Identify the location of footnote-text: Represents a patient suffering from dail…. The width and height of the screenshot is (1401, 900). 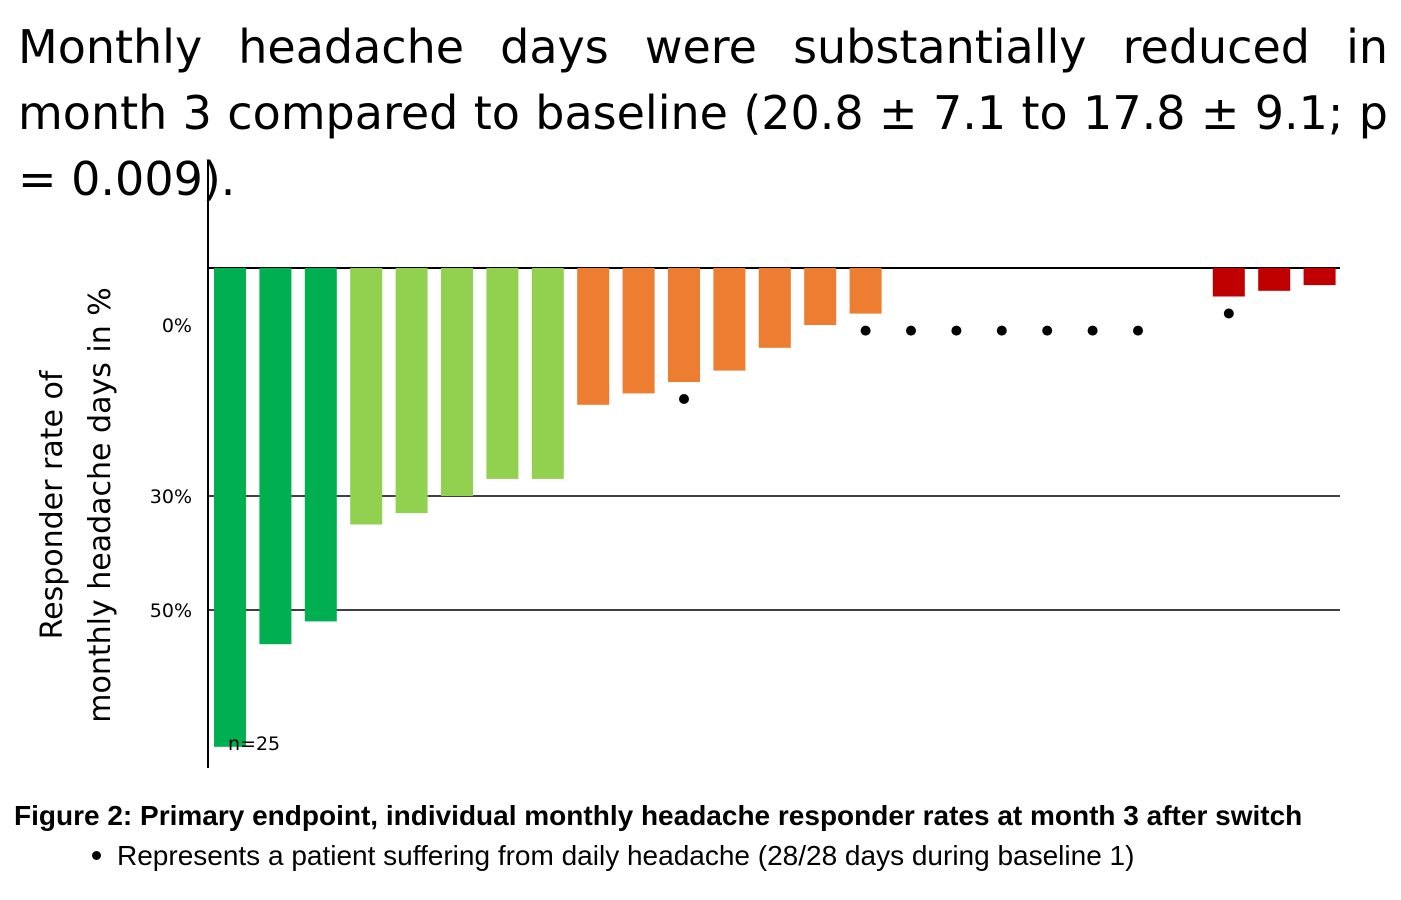
(626, 855).